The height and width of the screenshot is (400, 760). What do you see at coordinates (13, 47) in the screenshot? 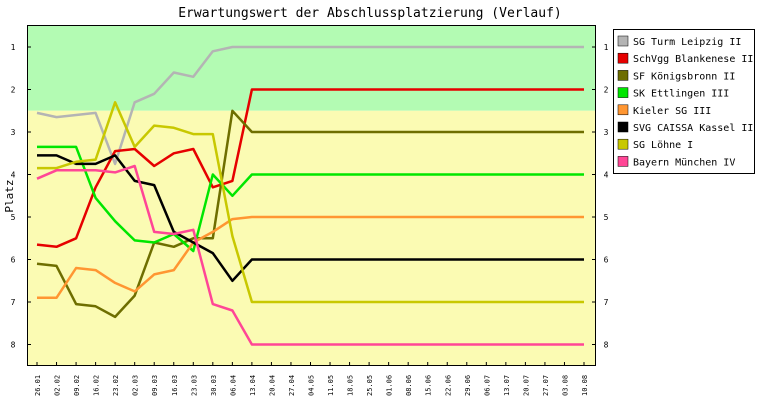
I see `y-tick-label-left: 1` at bounding box center [13, 47].